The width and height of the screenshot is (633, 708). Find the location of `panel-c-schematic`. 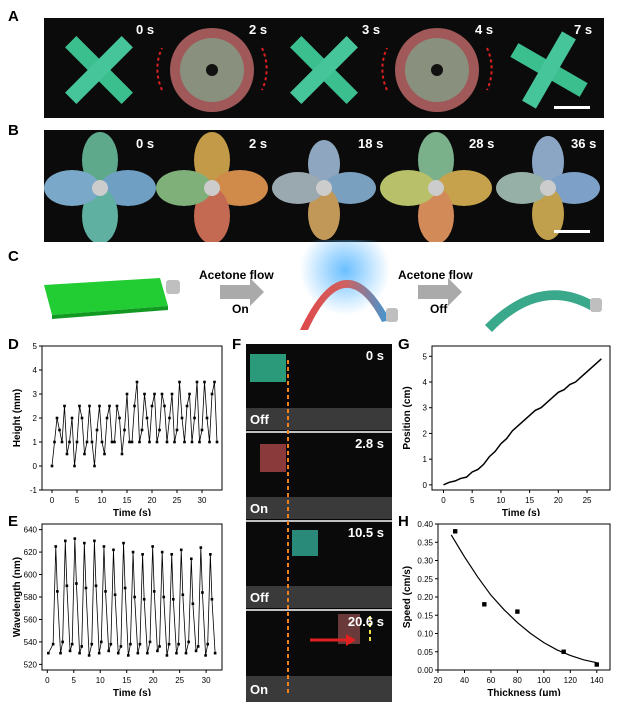

panel-c-schematic is located at coordinates (323, 286).